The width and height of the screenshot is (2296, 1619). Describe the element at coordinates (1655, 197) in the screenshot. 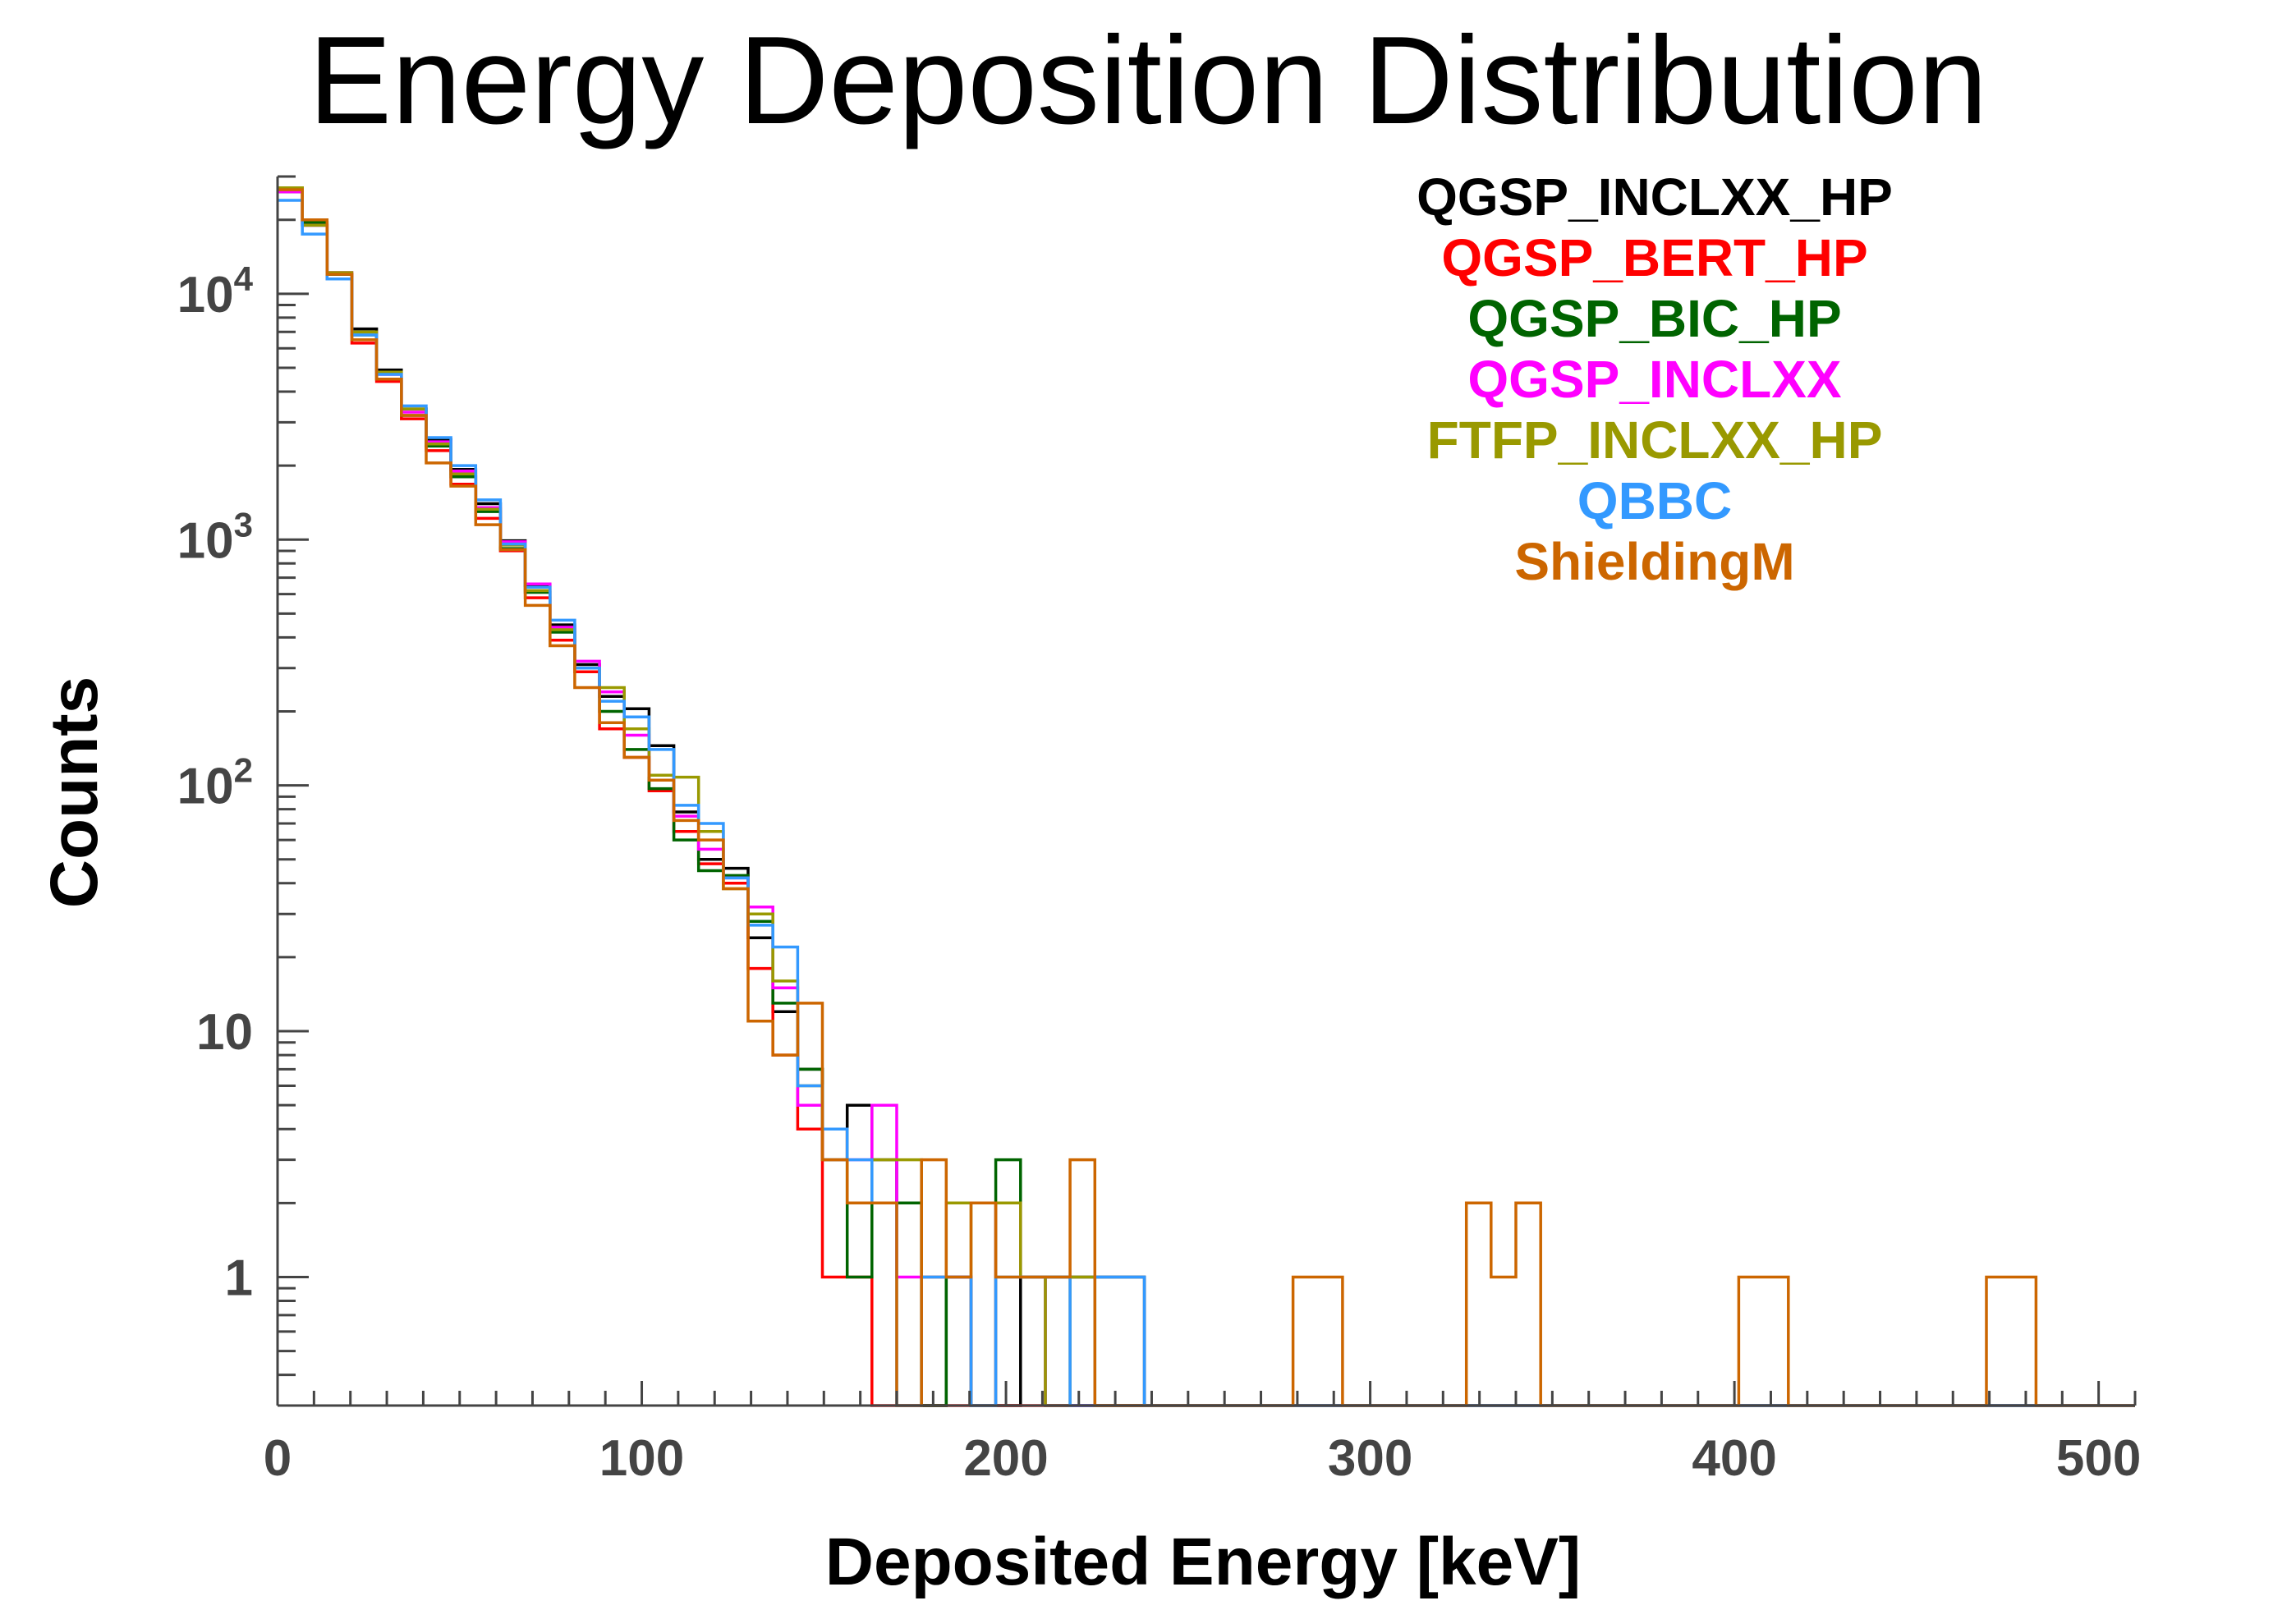

I see `legend-entry-qgsp-inclxx-hp: QGSP_INCLXX_HP` at that location.